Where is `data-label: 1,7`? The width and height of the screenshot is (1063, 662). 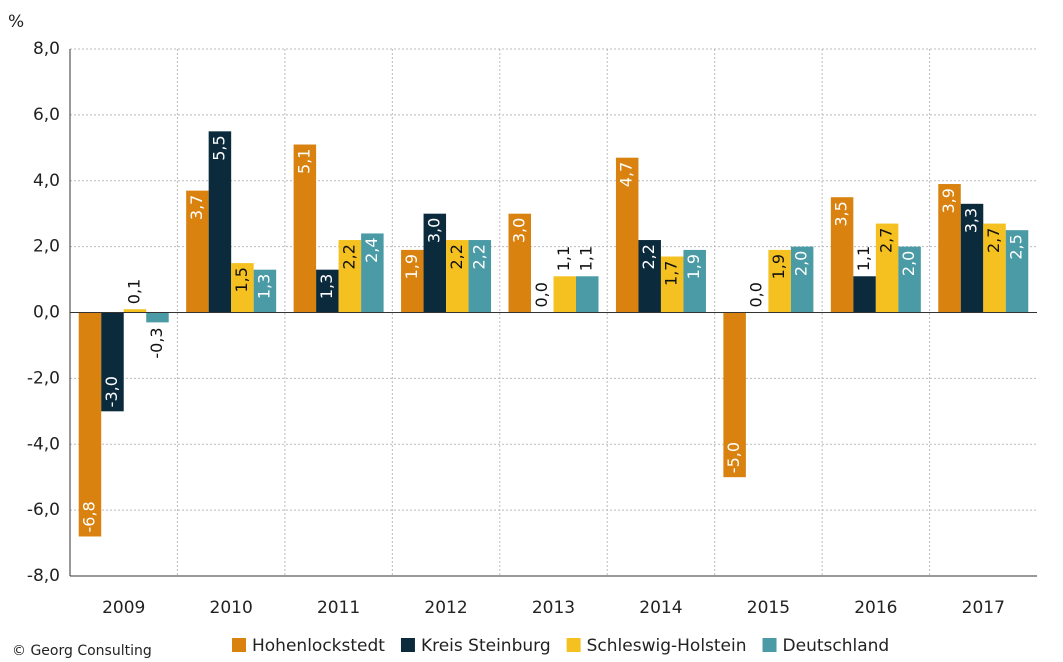 data-label: 1,7 is located at coordinates (671, 273).